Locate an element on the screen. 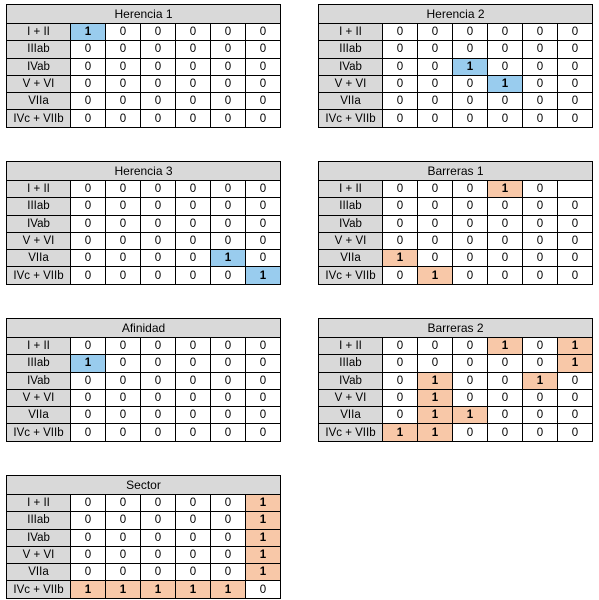 This screenshot has height=600, width=599. matrix-row: IVab 0 1 0 0 1 0 is located at coordinates (455, 380).